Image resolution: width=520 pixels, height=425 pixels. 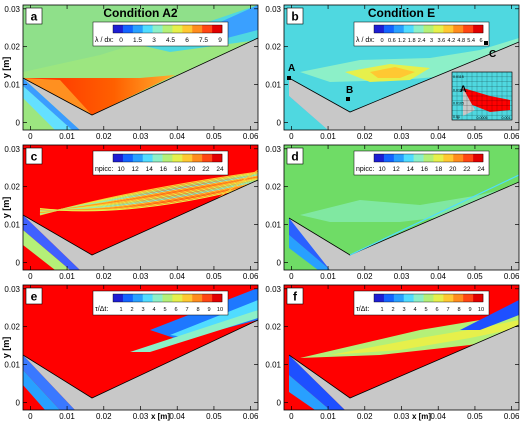 What do you see at coordinates (140, 76) in the screenshot?
I see `panel-a-wall` at bounding box center [140, 76].